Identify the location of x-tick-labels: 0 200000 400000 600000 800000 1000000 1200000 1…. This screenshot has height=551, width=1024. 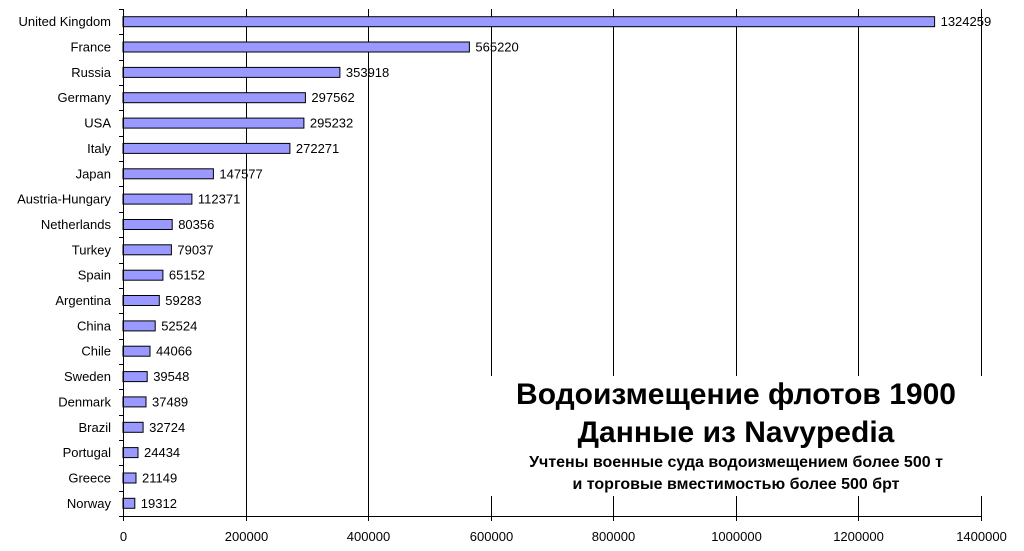
(563, 536).